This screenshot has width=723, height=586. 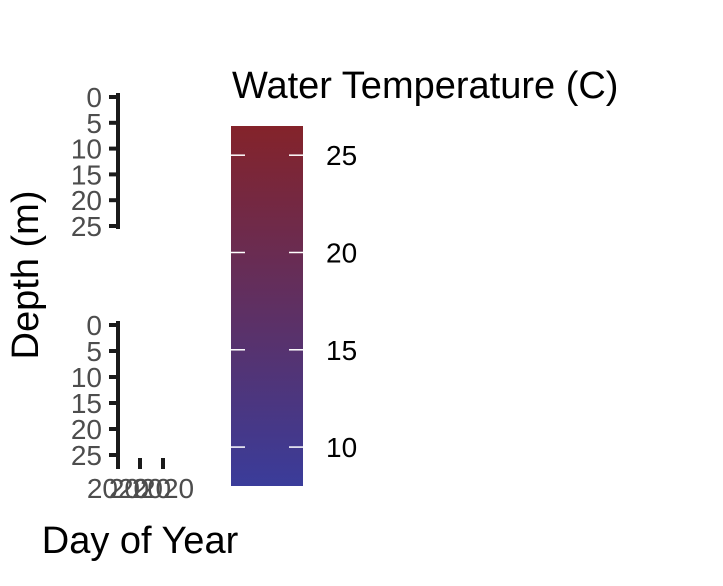 I want to click on legend-tick-label: 15, so click(x=341, y=350).